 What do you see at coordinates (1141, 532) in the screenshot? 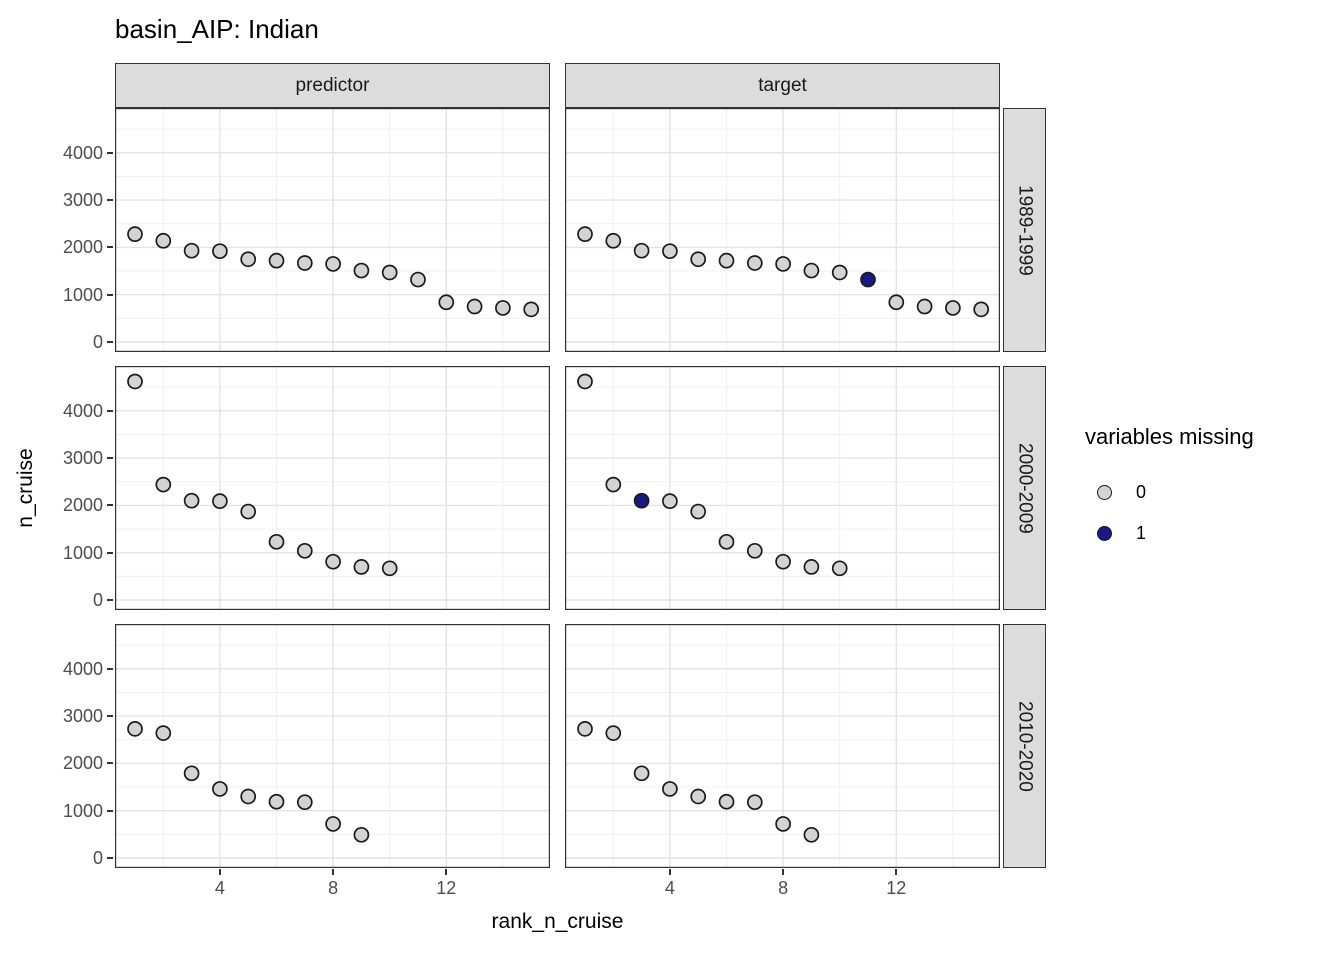
I see `legend-label-1: 1` at bounding box center [1141, 532].